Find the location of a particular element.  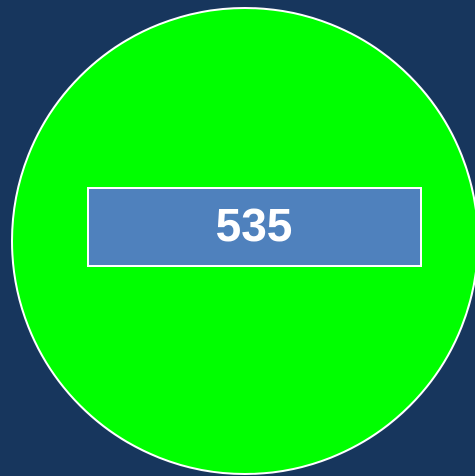

label-text: 535 is located at coordinates (254, 225).